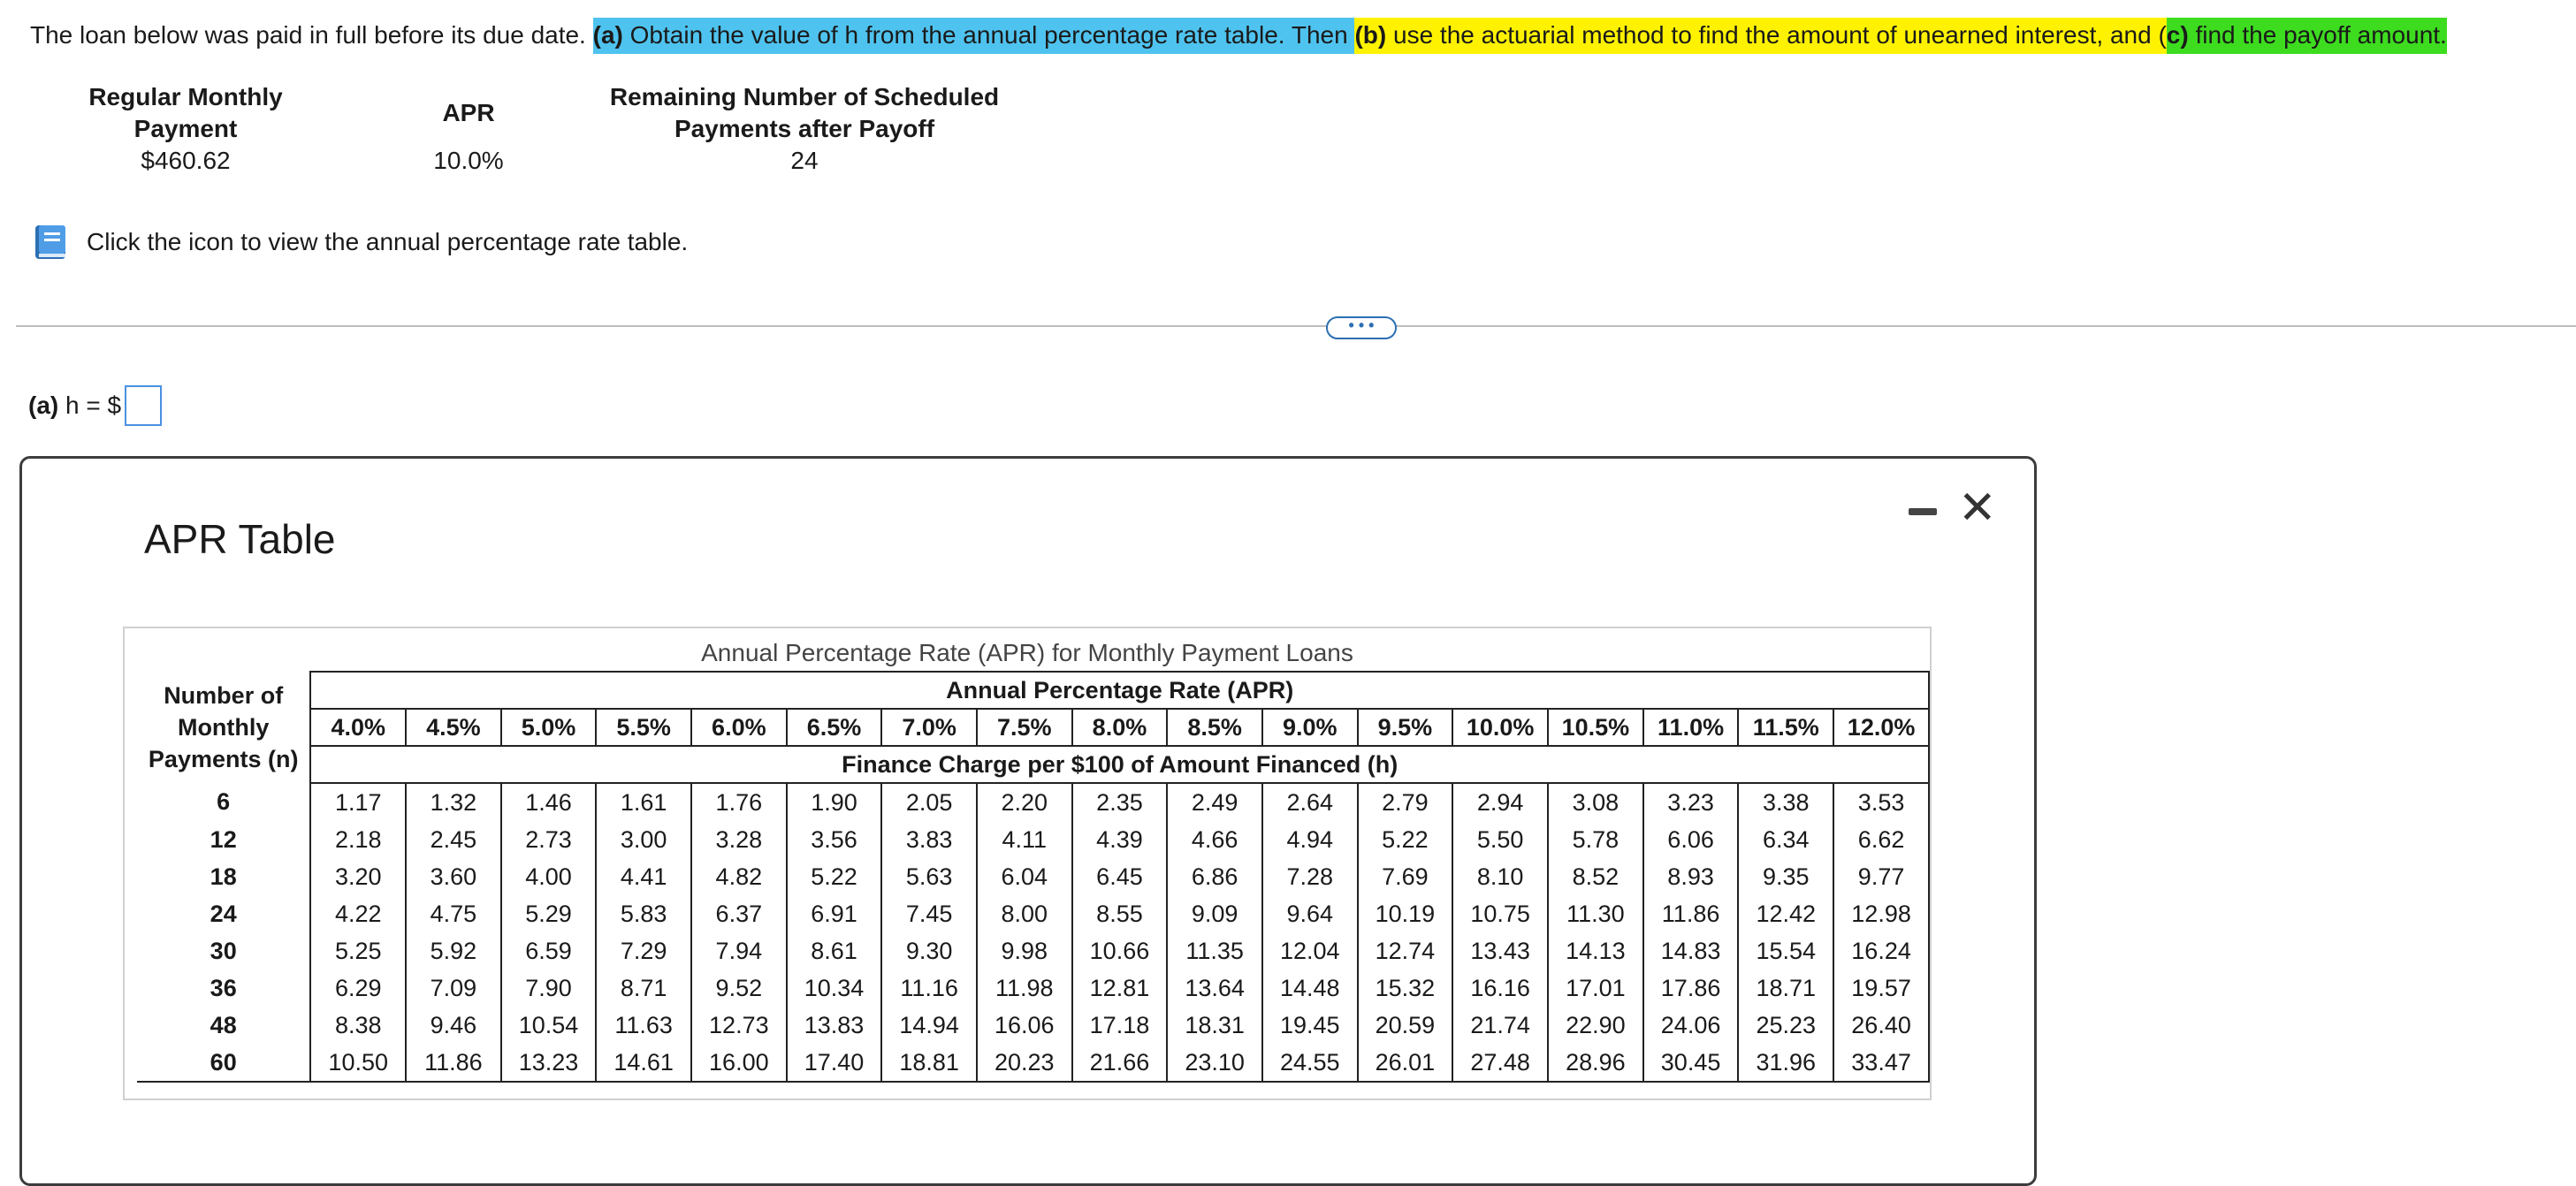  What do you see at coordinates (834, 950) in the screenshot?
I see `finance-charge-cell: 8.61` at bounding box center [834, 950].